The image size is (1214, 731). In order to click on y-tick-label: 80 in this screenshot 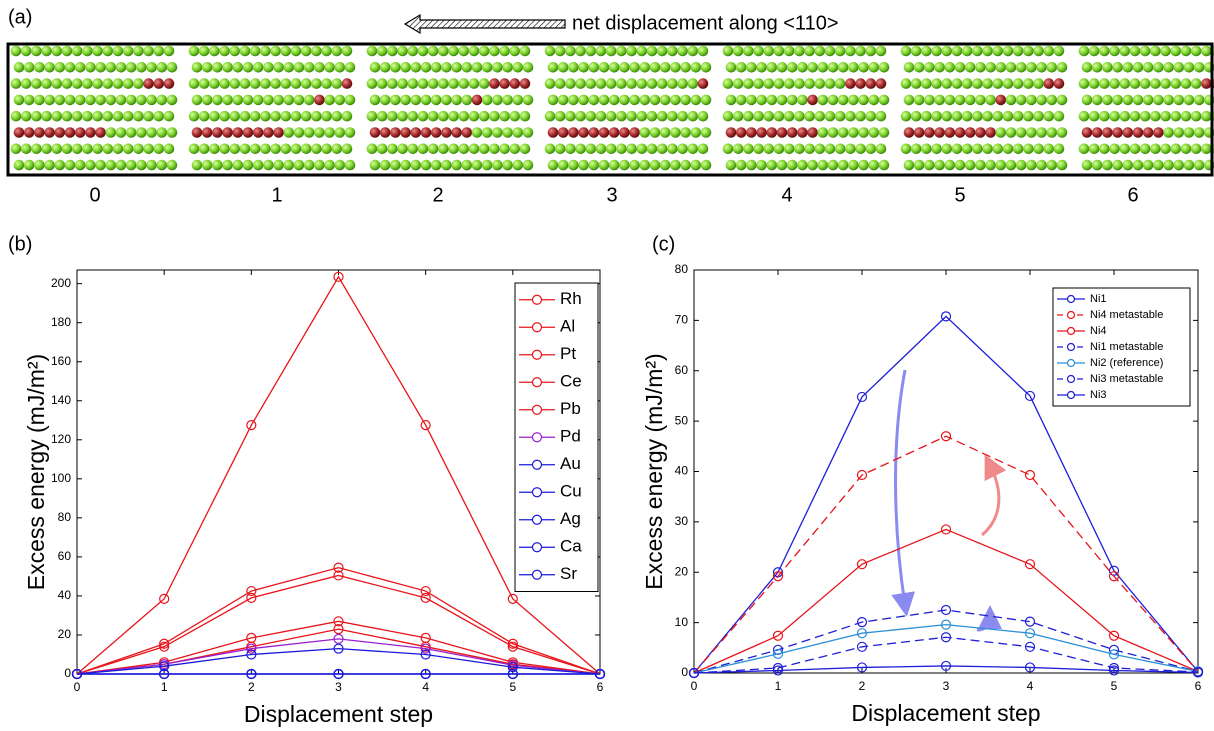, I will do `click(682, 269)`.